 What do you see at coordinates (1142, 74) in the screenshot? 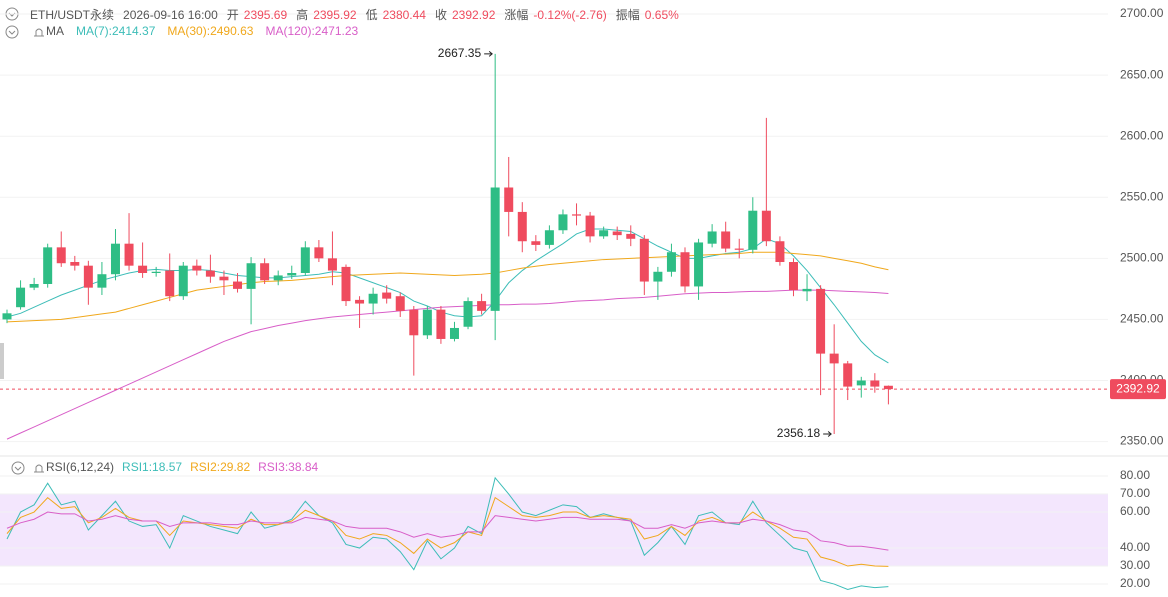
I see `y-tick-label: 2650.00` at bounding box center [1142, 74].